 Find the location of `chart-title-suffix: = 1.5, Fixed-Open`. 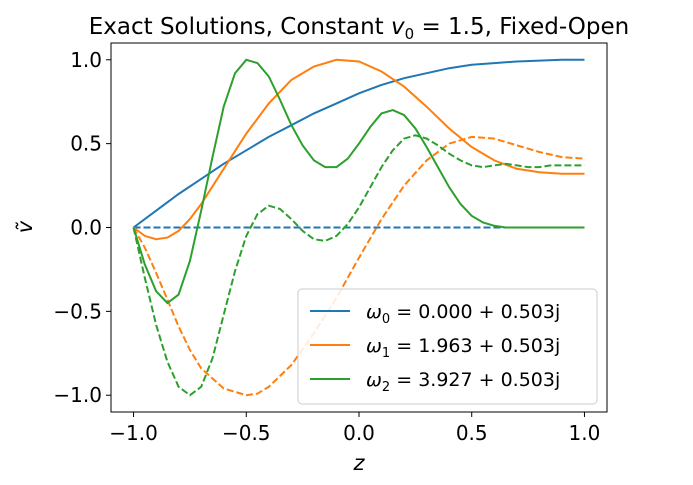

chart-title-suffix: = 1.5, Fixed-Open is located at coordinates (521, 27).